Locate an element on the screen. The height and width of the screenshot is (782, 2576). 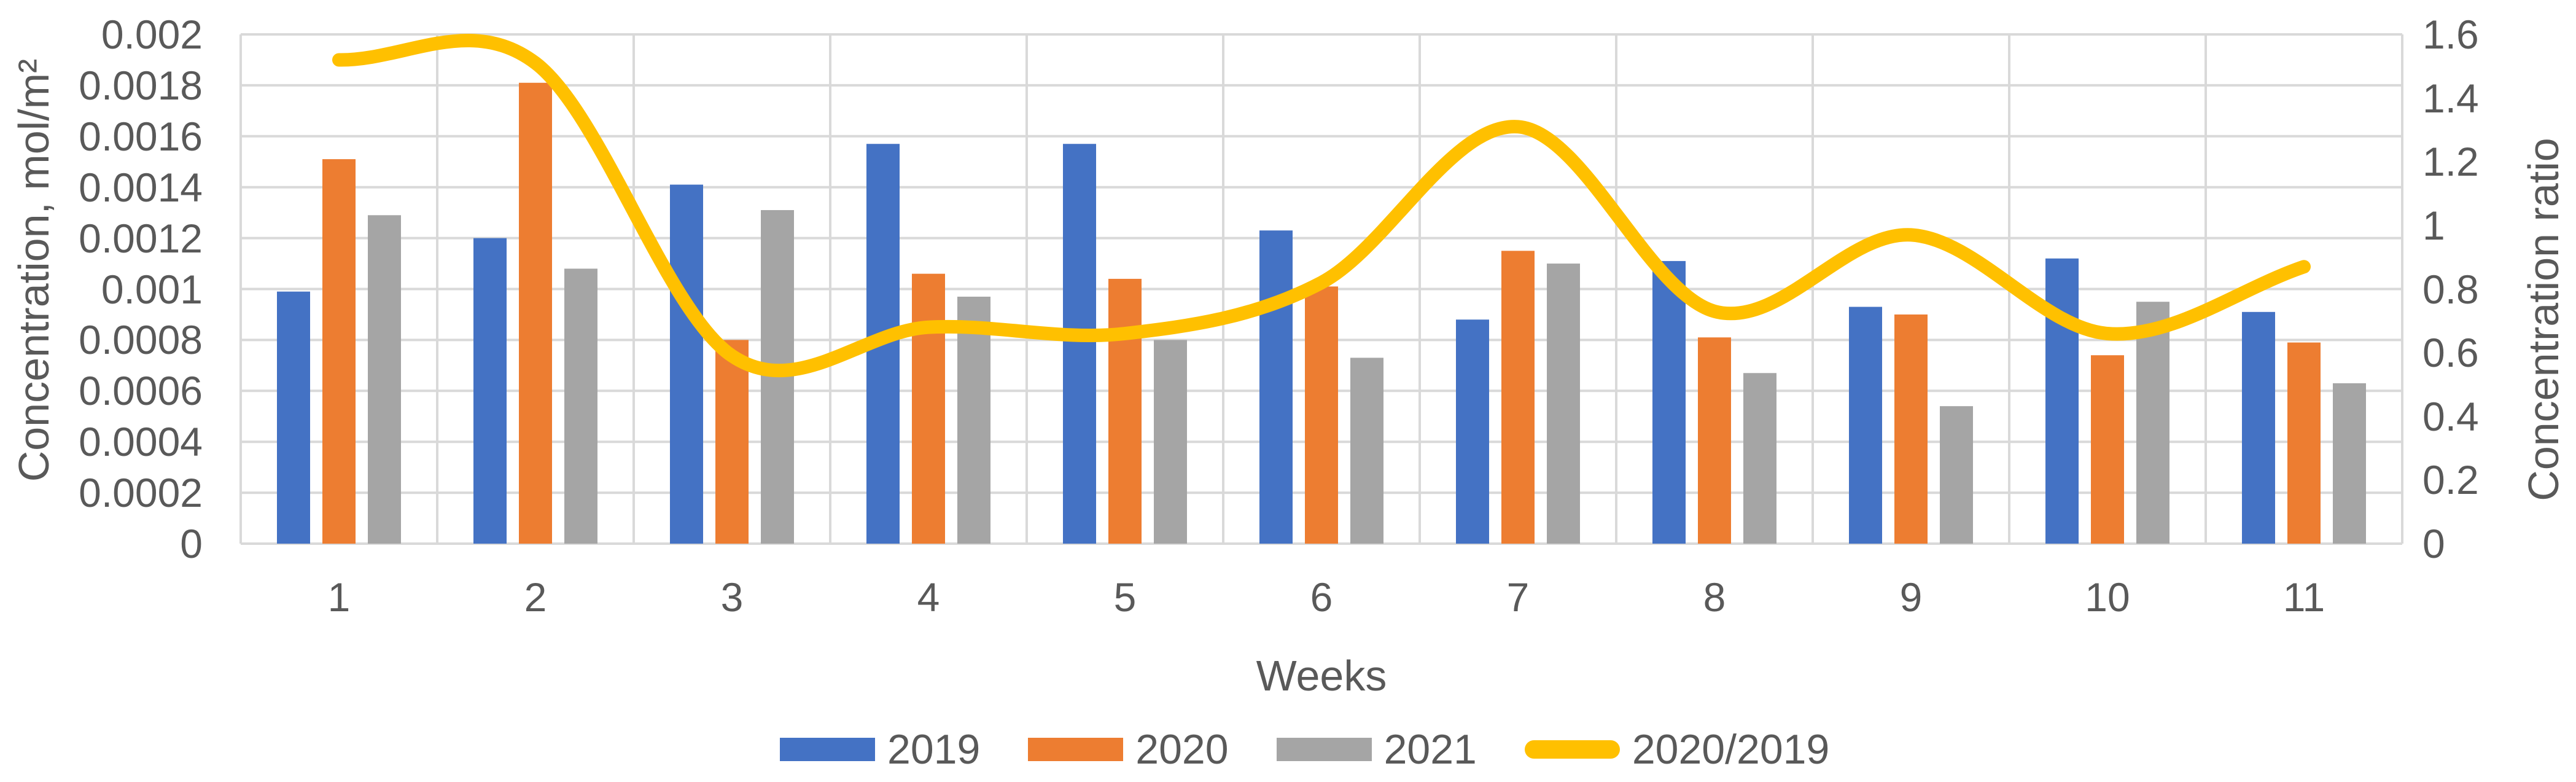
y-axis-left-tick-label: 0.0014 is located at coordinates (141, 187).